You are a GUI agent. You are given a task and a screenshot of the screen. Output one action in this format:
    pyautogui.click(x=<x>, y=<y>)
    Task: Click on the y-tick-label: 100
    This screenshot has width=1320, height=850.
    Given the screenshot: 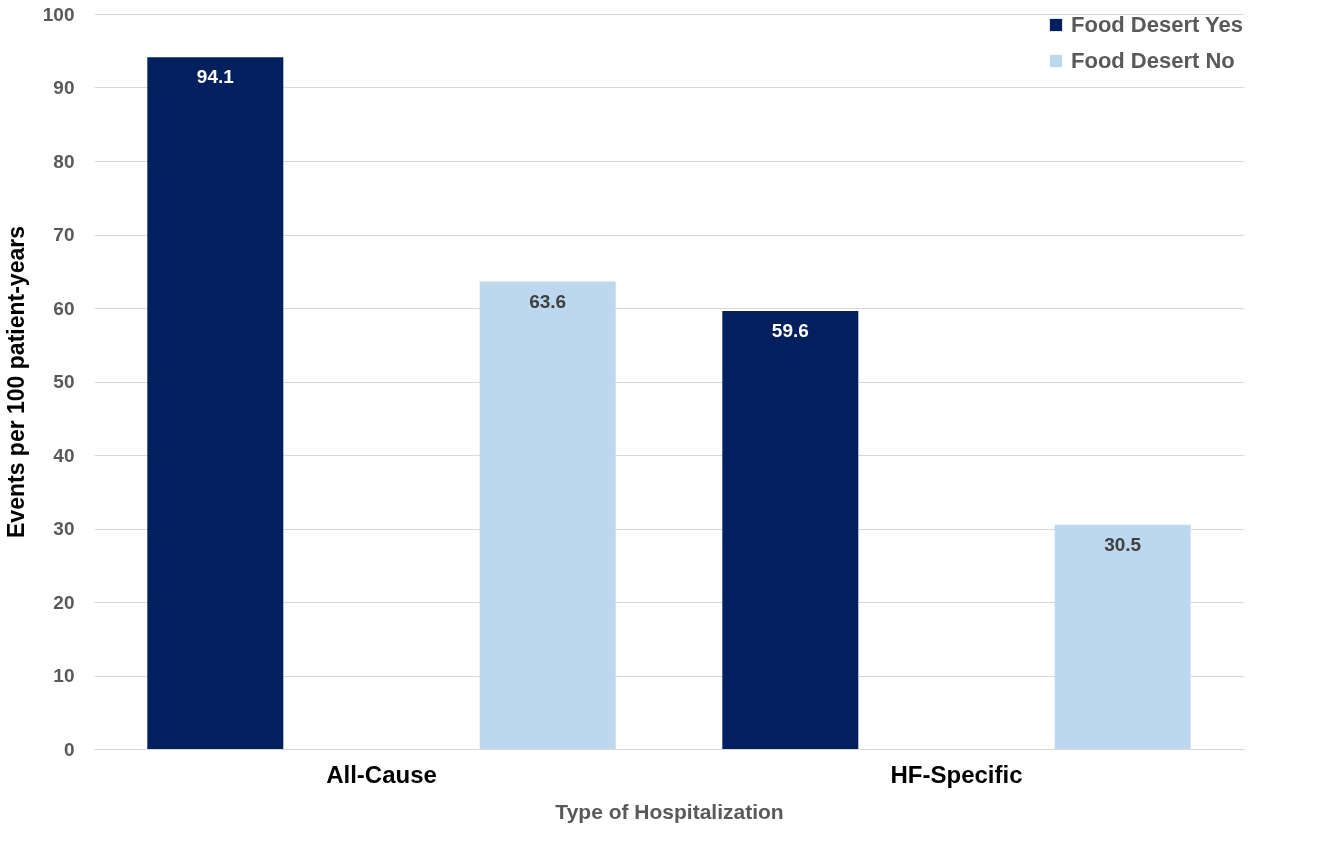 What is the action you would take?
    pyautogui.click(x=58, y=14)
    